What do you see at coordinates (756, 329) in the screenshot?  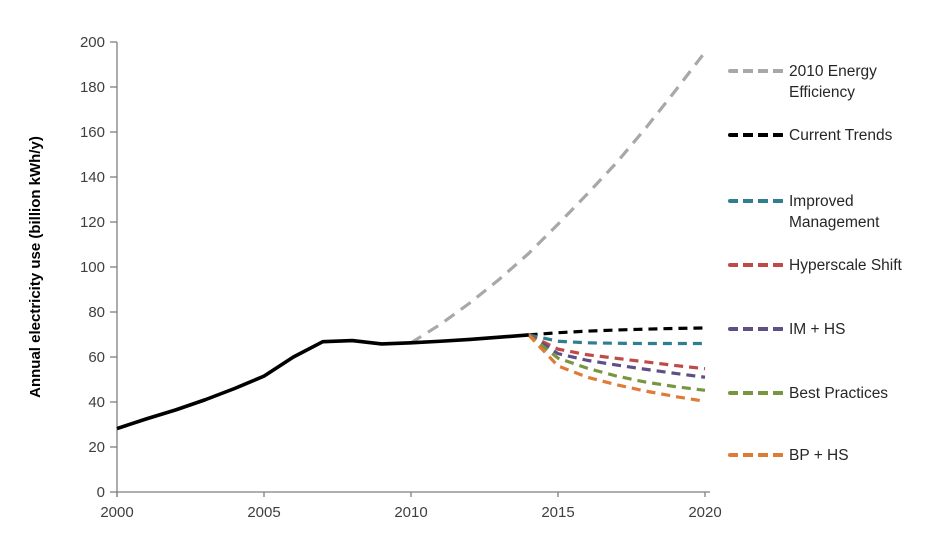 I see `legend-swatch-im-plus-hs` at bounding box center [756, 329].